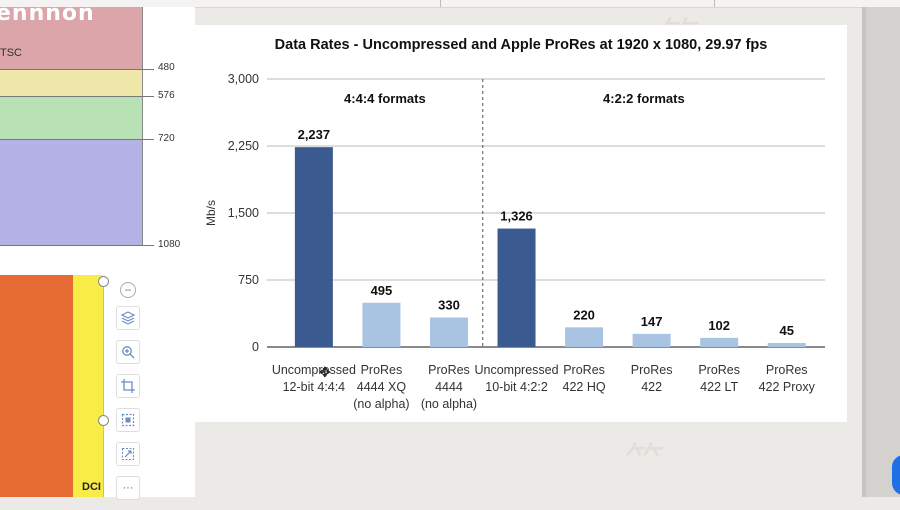 The width and height of the screenshot is (900, 510). I want to click on y-axis-label: Mb/s, so click(211, 213).